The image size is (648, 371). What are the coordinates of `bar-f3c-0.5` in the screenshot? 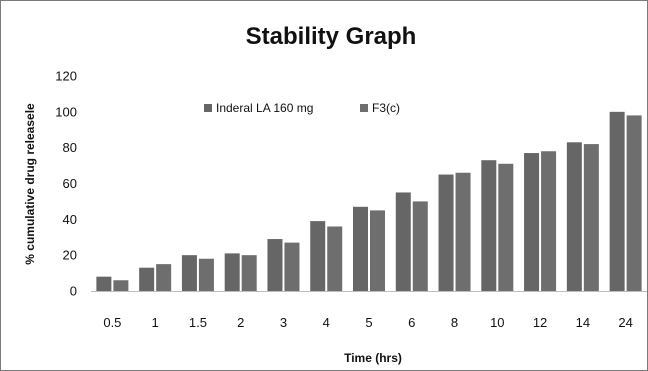 It's located at (121, 285).